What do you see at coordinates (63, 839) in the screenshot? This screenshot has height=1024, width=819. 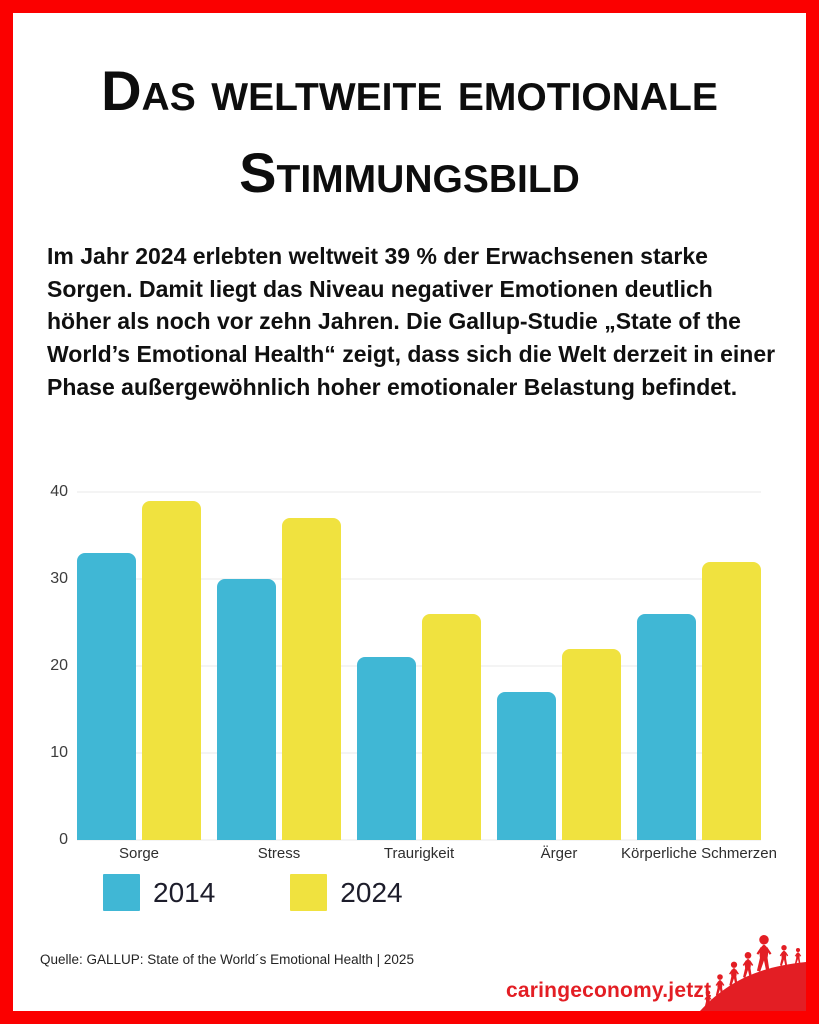 I see `y-tick-label: 0` at bounding box center [63, 839].